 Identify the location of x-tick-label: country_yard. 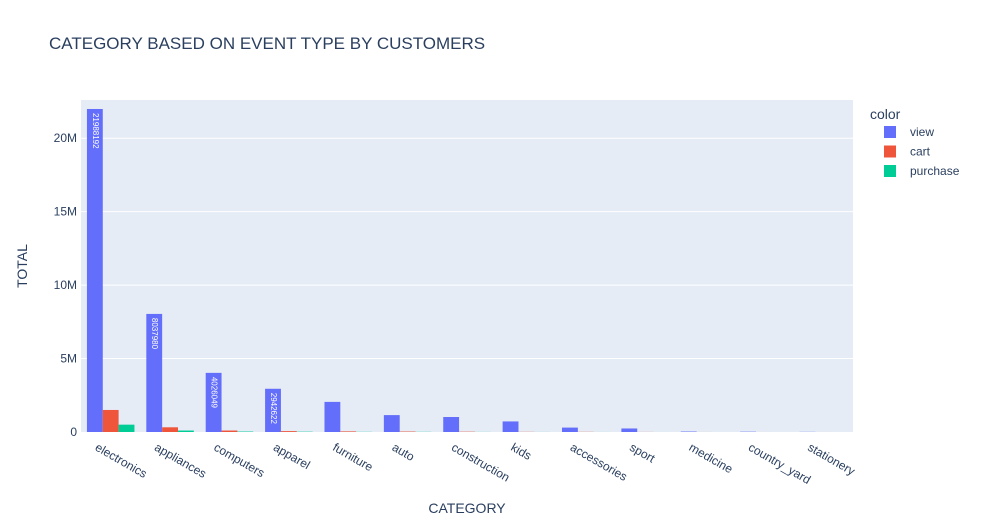
(779, 463).